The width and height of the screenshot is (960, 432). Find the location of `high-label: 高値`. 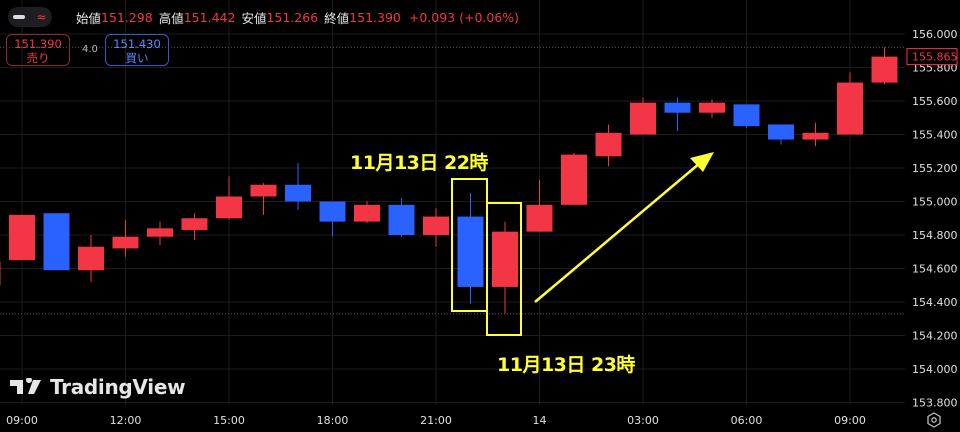

high-label: 高値 is located at coordinates (171, 18).